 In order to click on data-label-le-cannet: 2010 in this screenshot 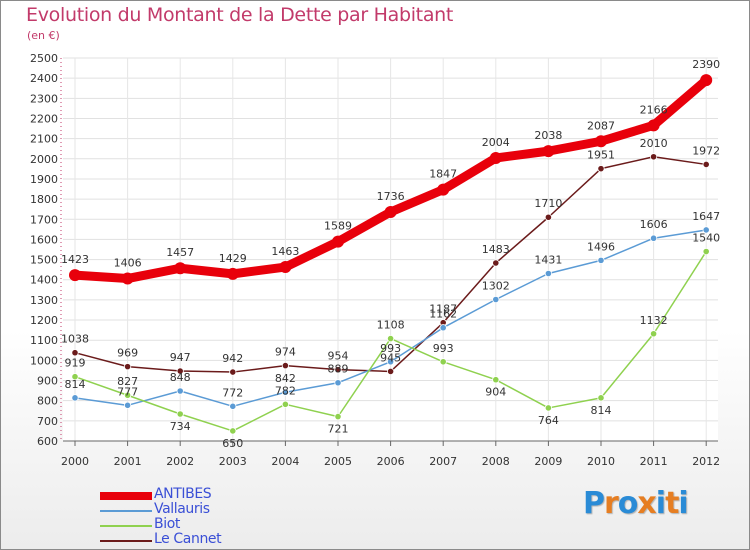, I will do `click(654, 143)`.